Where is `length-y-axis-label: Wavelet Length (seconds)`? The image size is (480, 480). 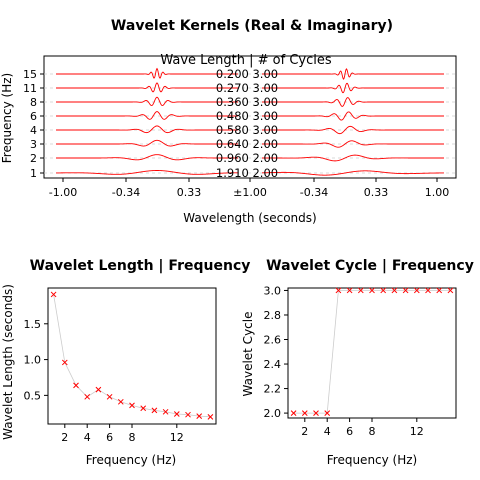 length-y-axis-label: Wavelet Length (seconds) is located at coordinates (8, 362).